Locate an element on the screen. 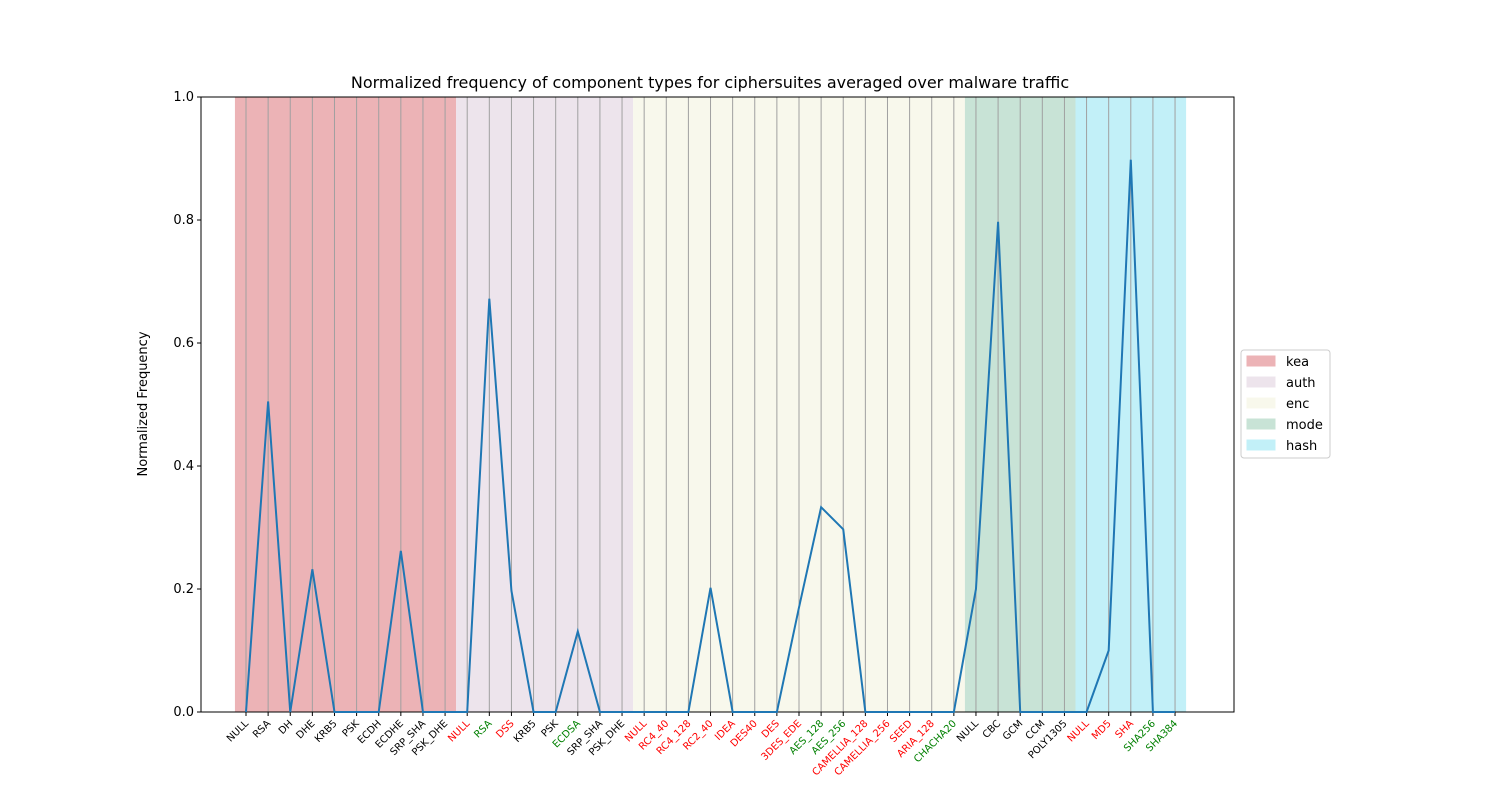  legend-label: hash is located at coordinates (1301, 446).